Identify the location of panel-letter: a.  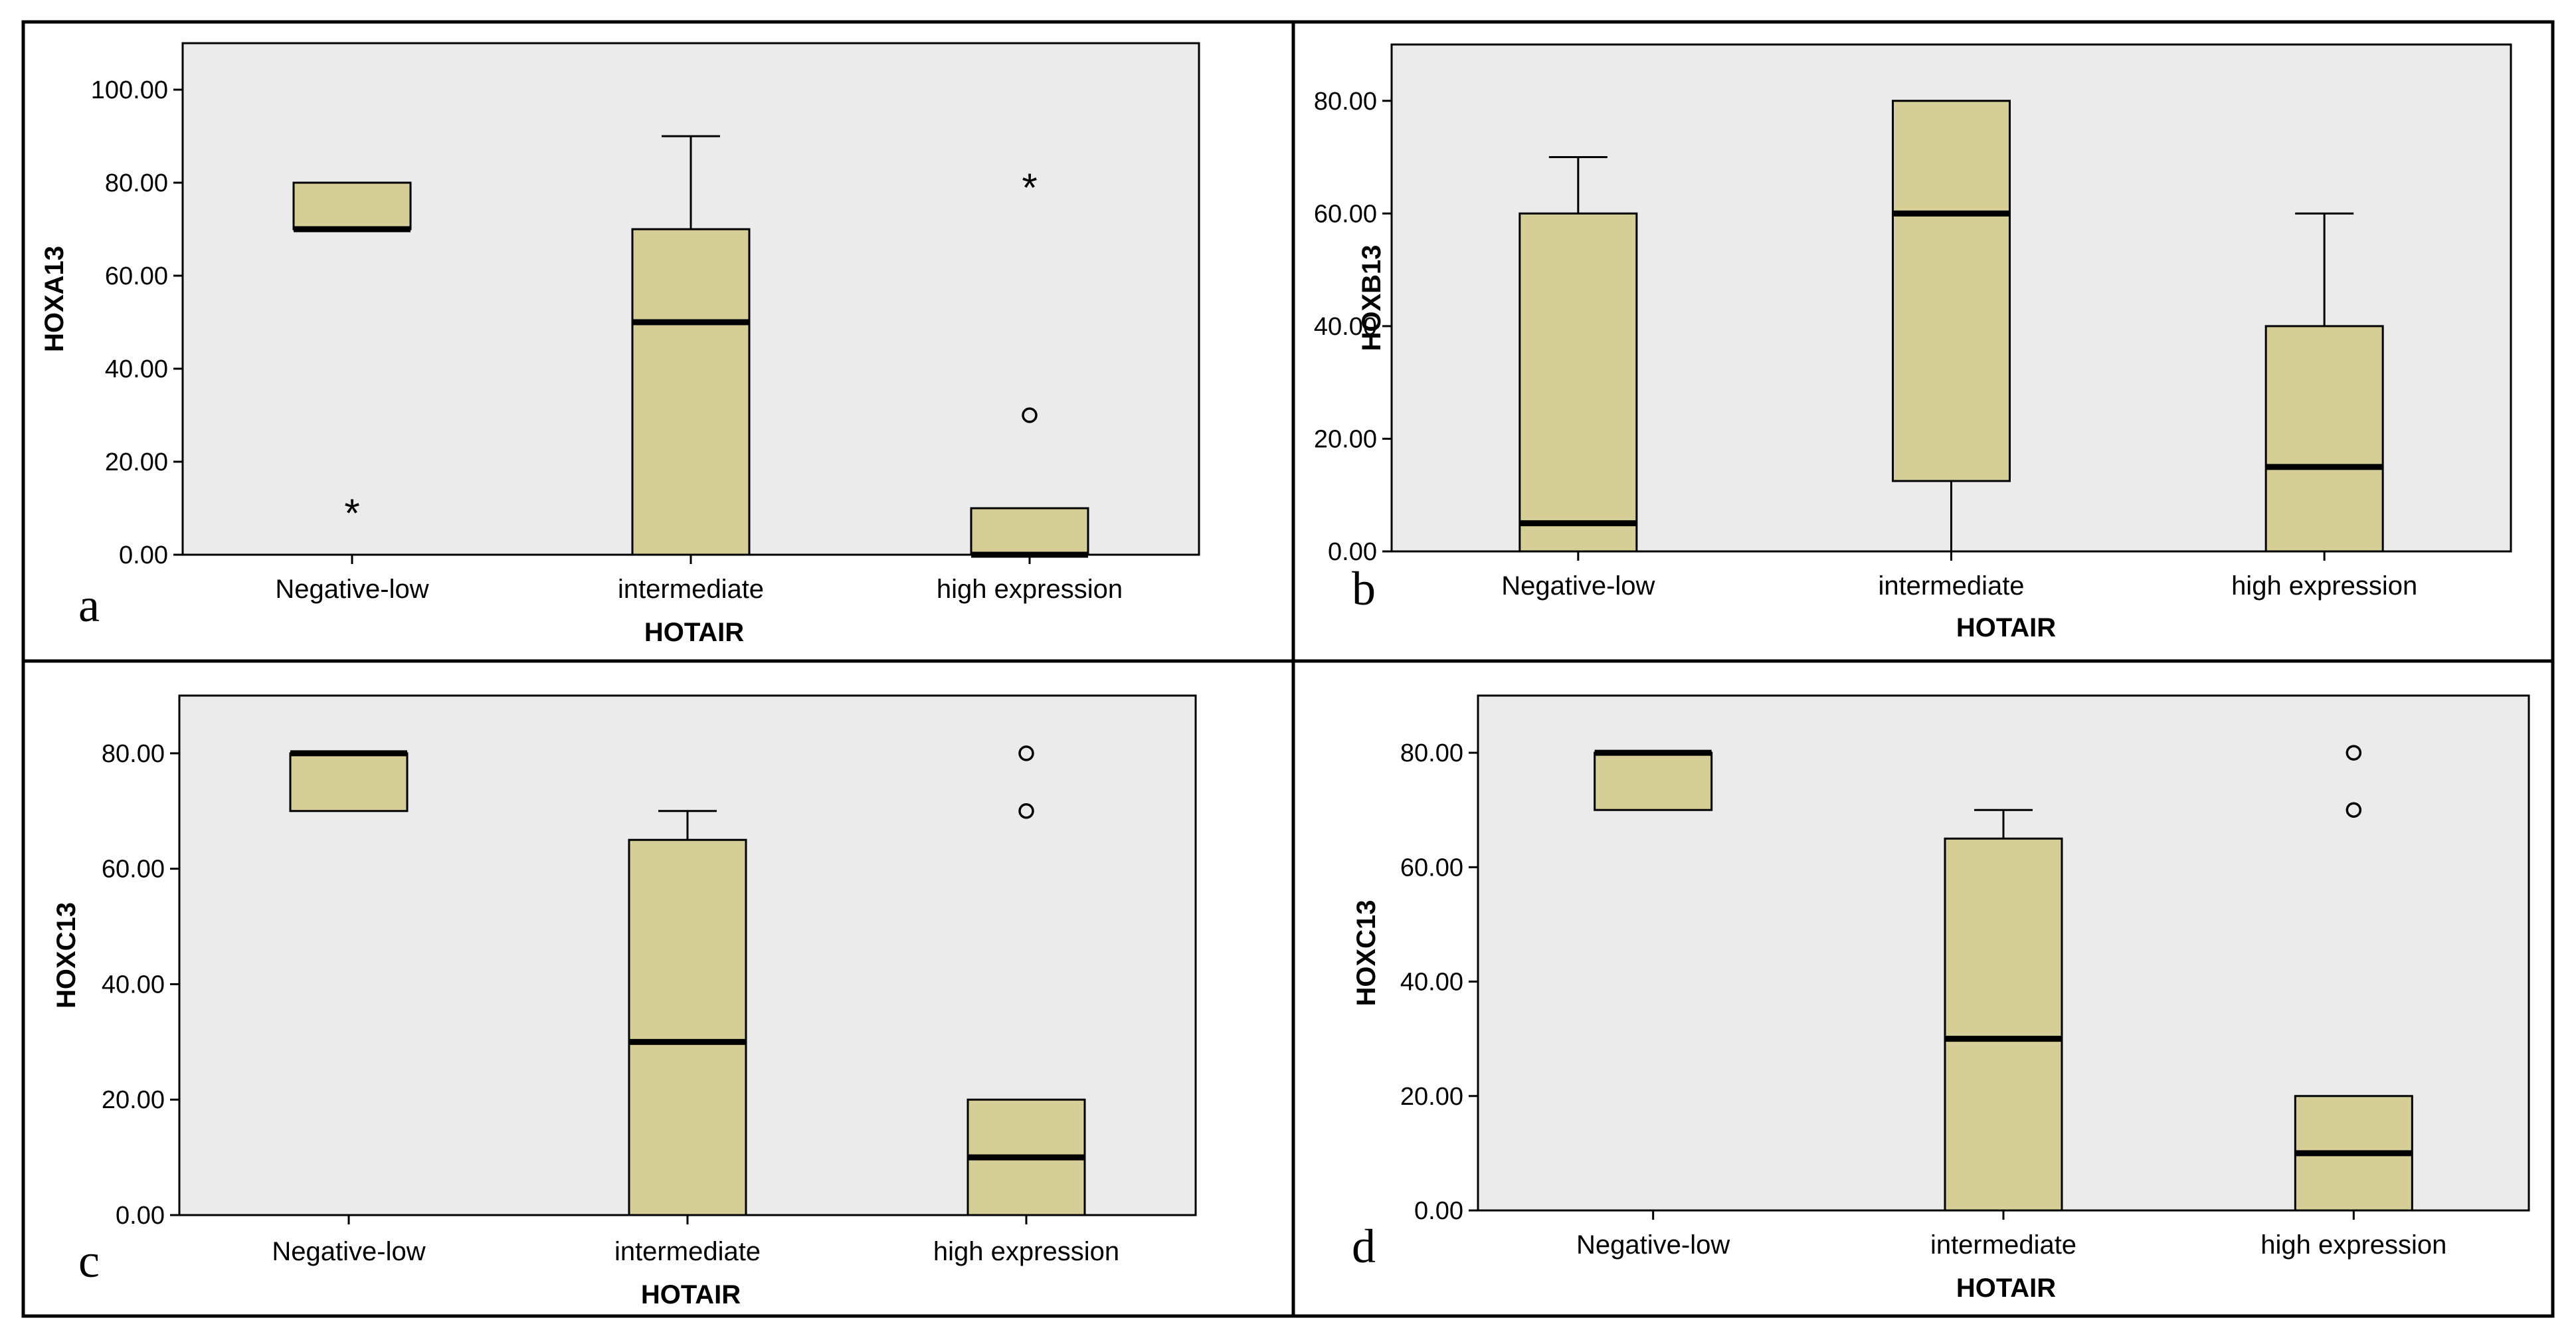
(89, 605).